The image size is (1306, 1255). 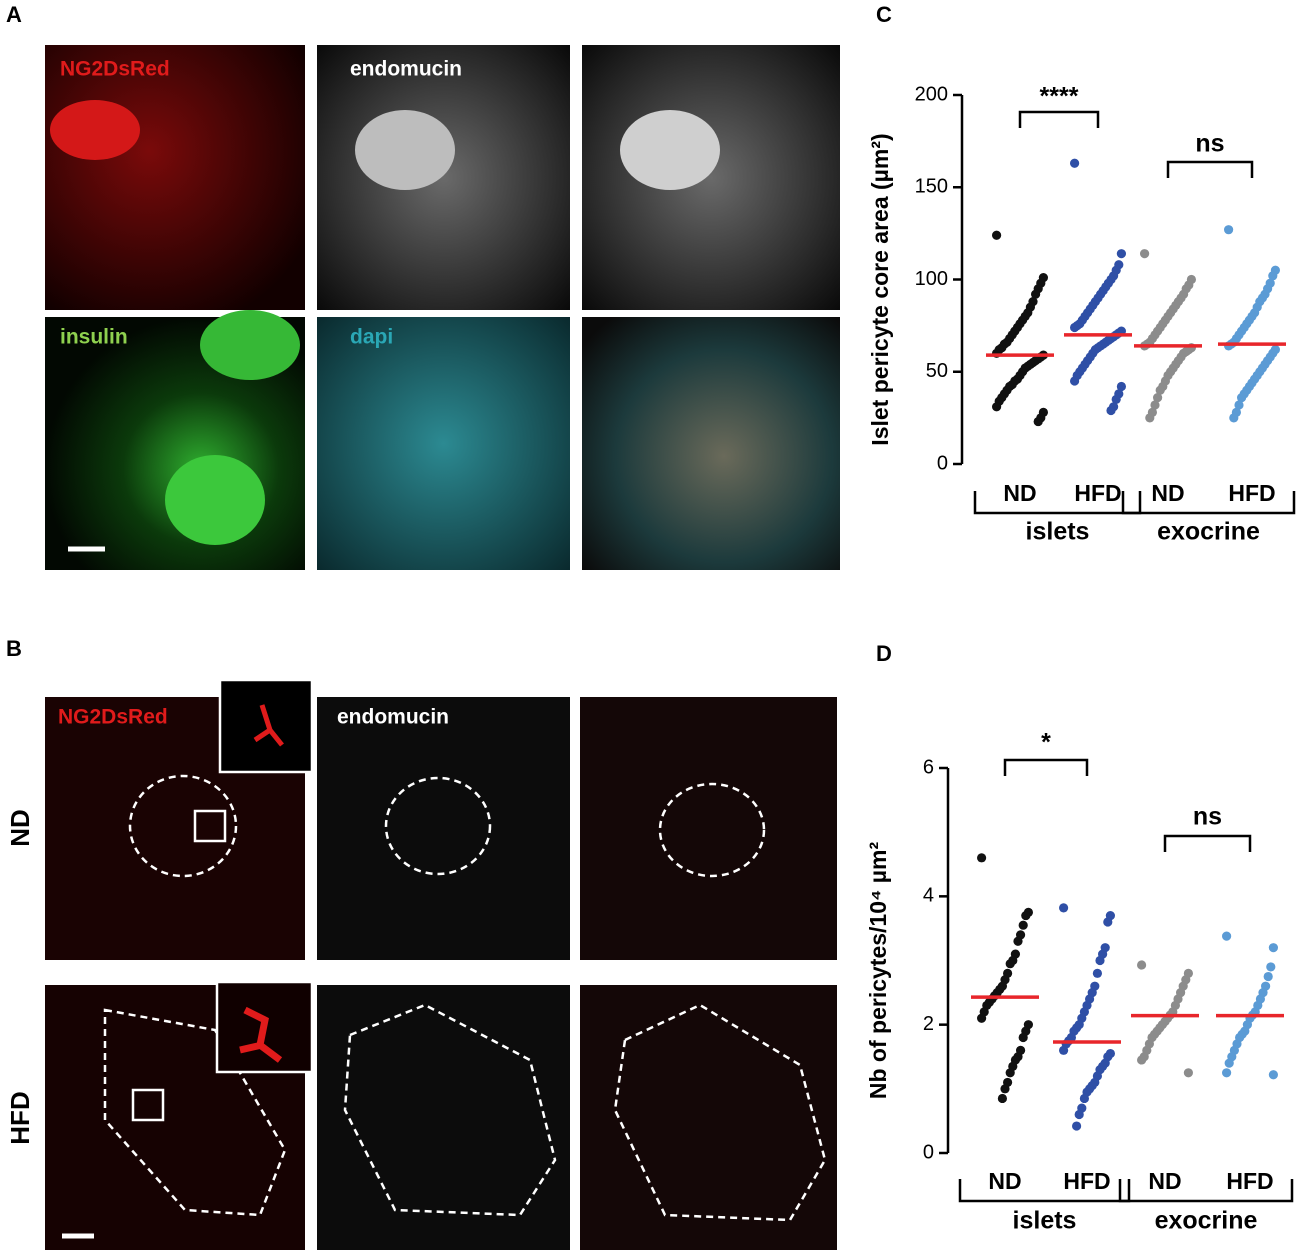 I want to click on y-tick-label: 150, so click(x=931, y=187).